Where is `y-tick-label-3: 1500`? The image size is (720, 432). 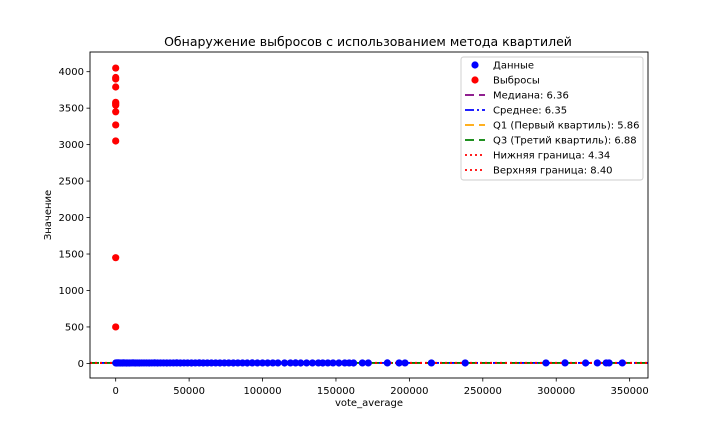
y-tick-label-3: 1500 is located at coordinates (71, 255).